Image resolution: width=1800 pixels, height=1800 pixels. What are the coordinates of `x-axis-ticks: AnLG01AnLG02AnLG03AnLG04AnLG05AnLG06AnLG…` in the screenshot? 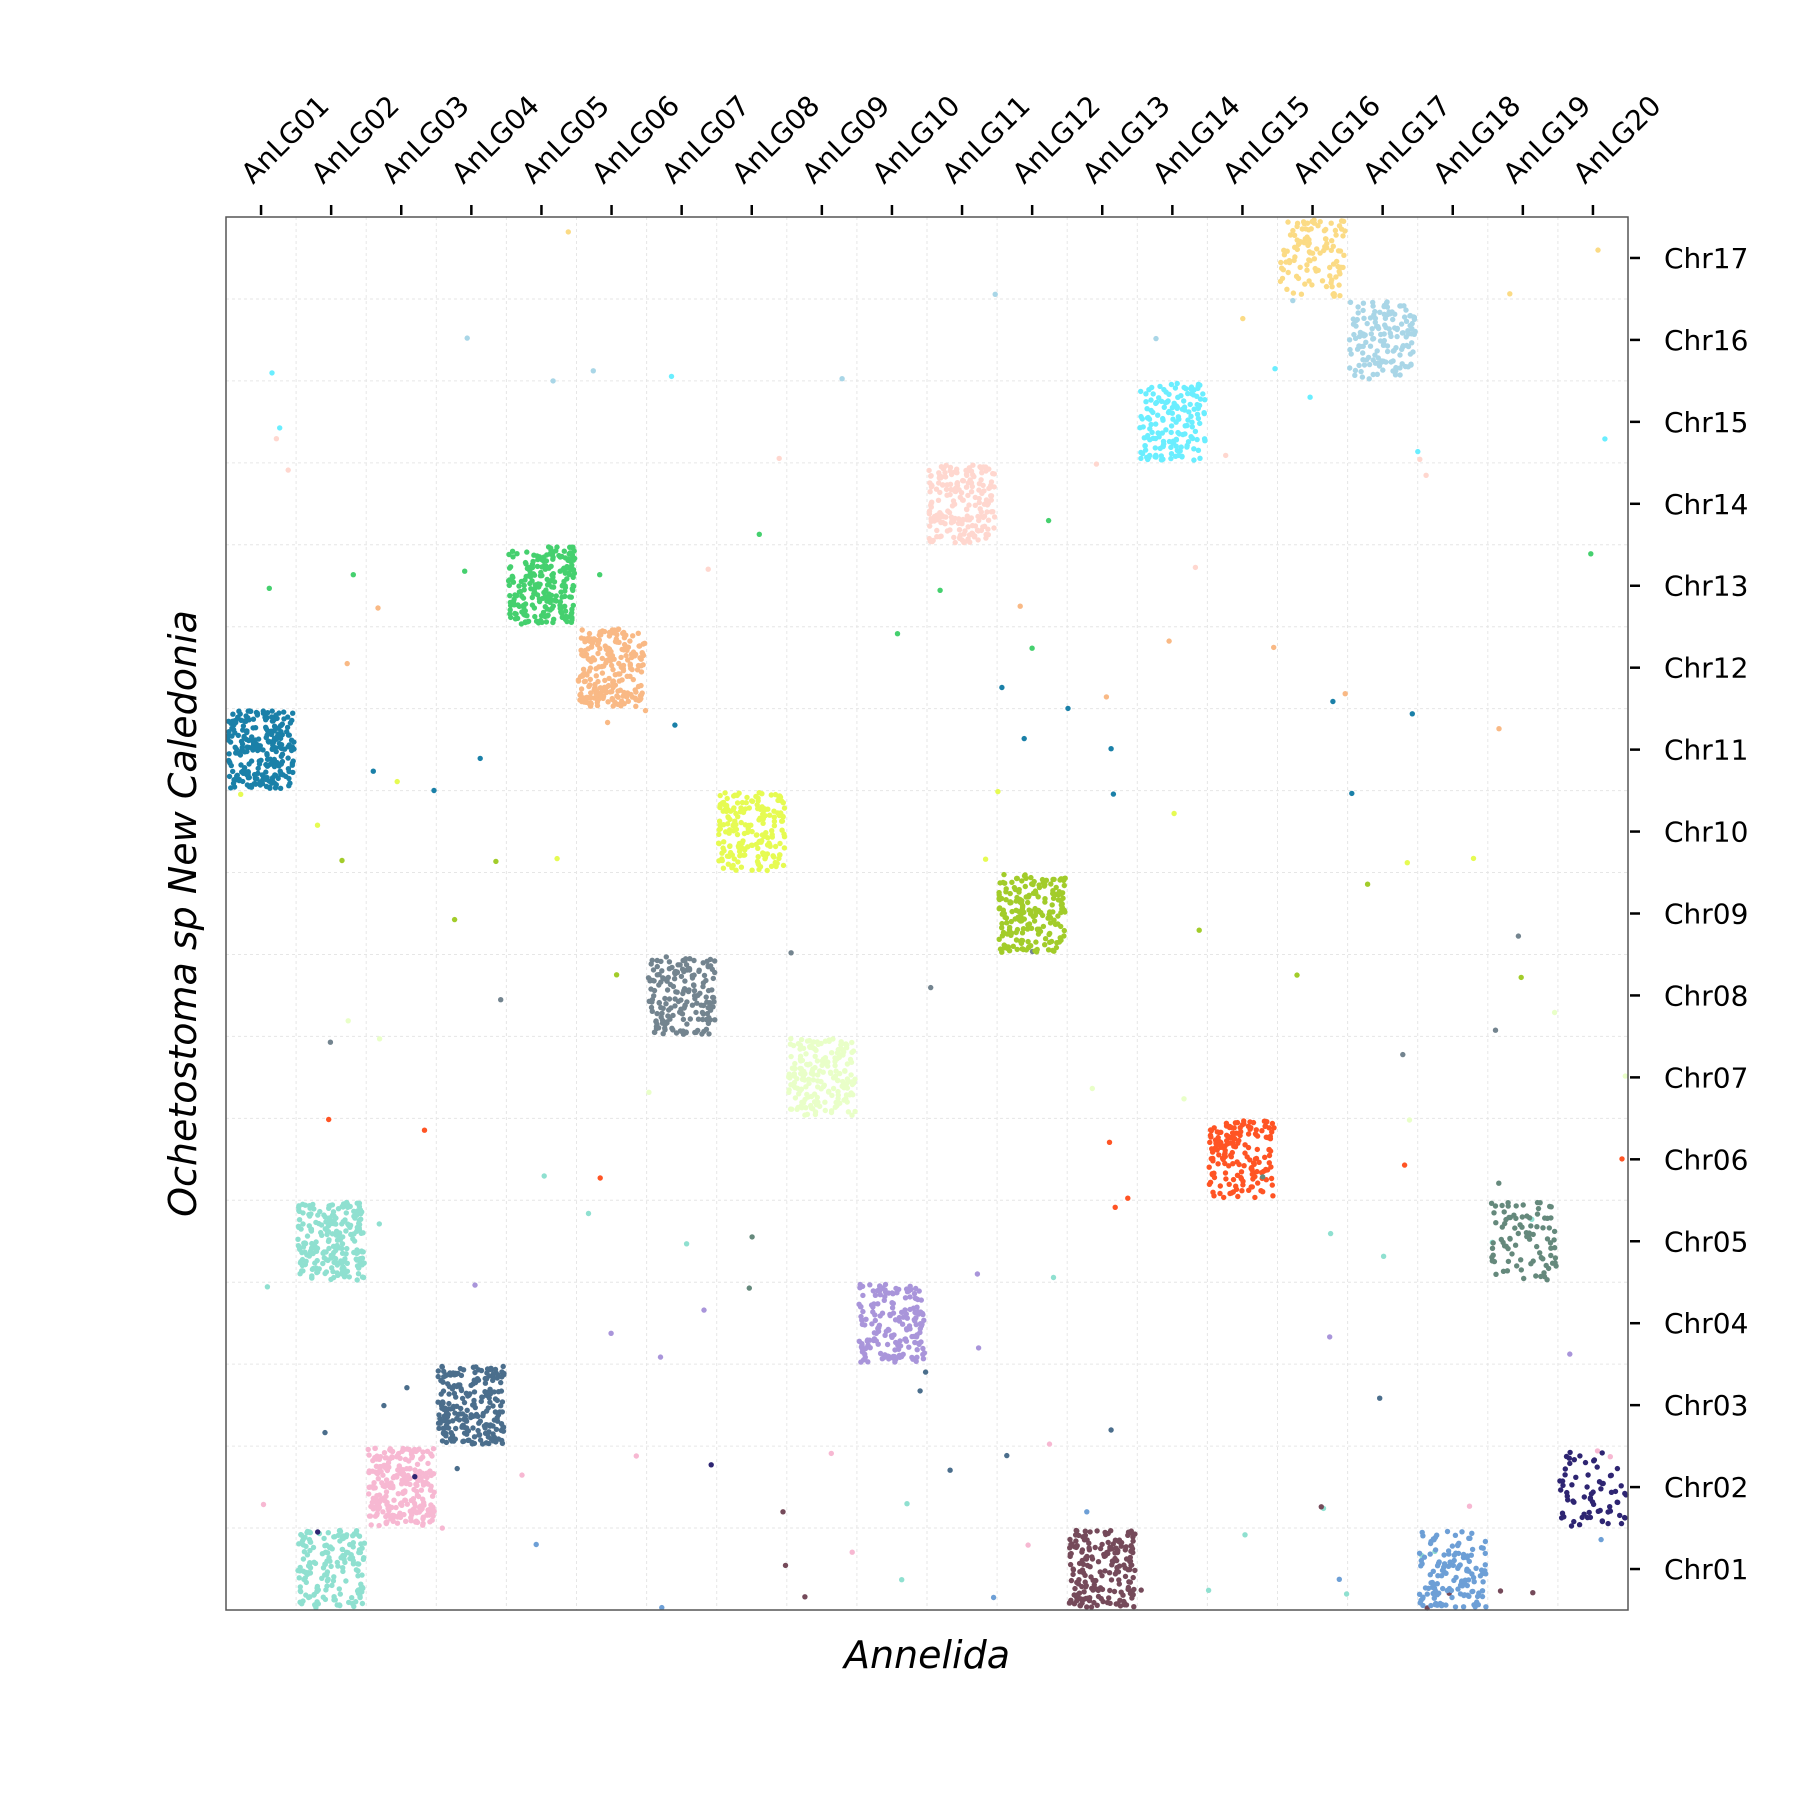 It's located at (951, 152).